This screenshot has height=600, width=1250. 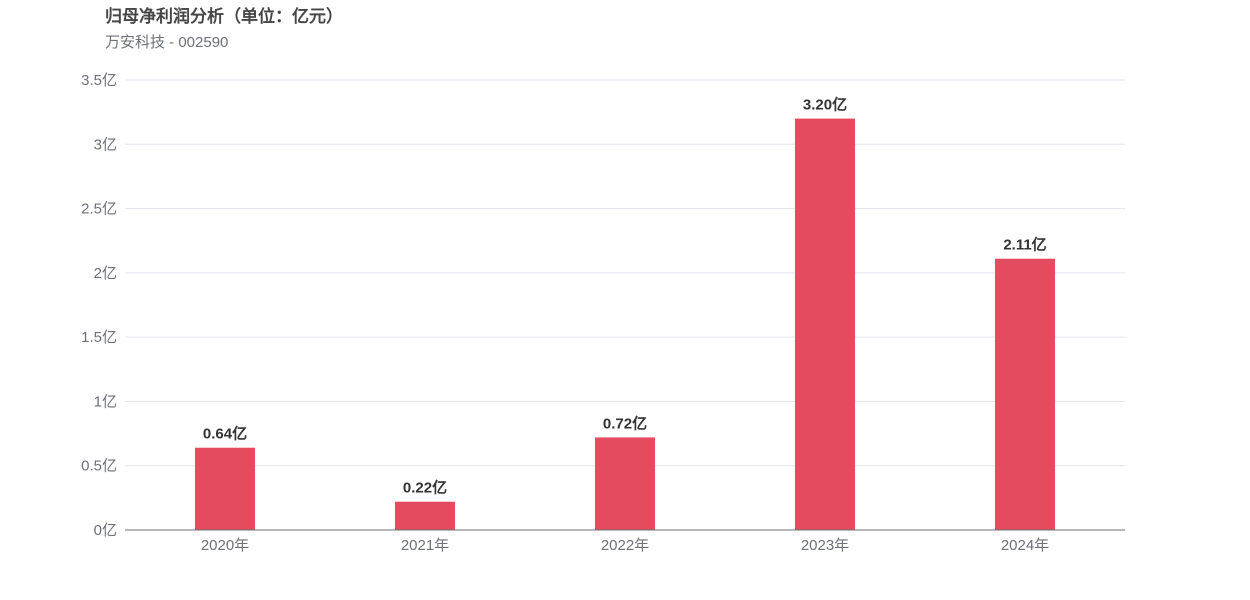 What do you see at coordinates (99, 466) in the screenshot?
I see `y-tick-label: 0.5亿` at bounding box center [99, 466].